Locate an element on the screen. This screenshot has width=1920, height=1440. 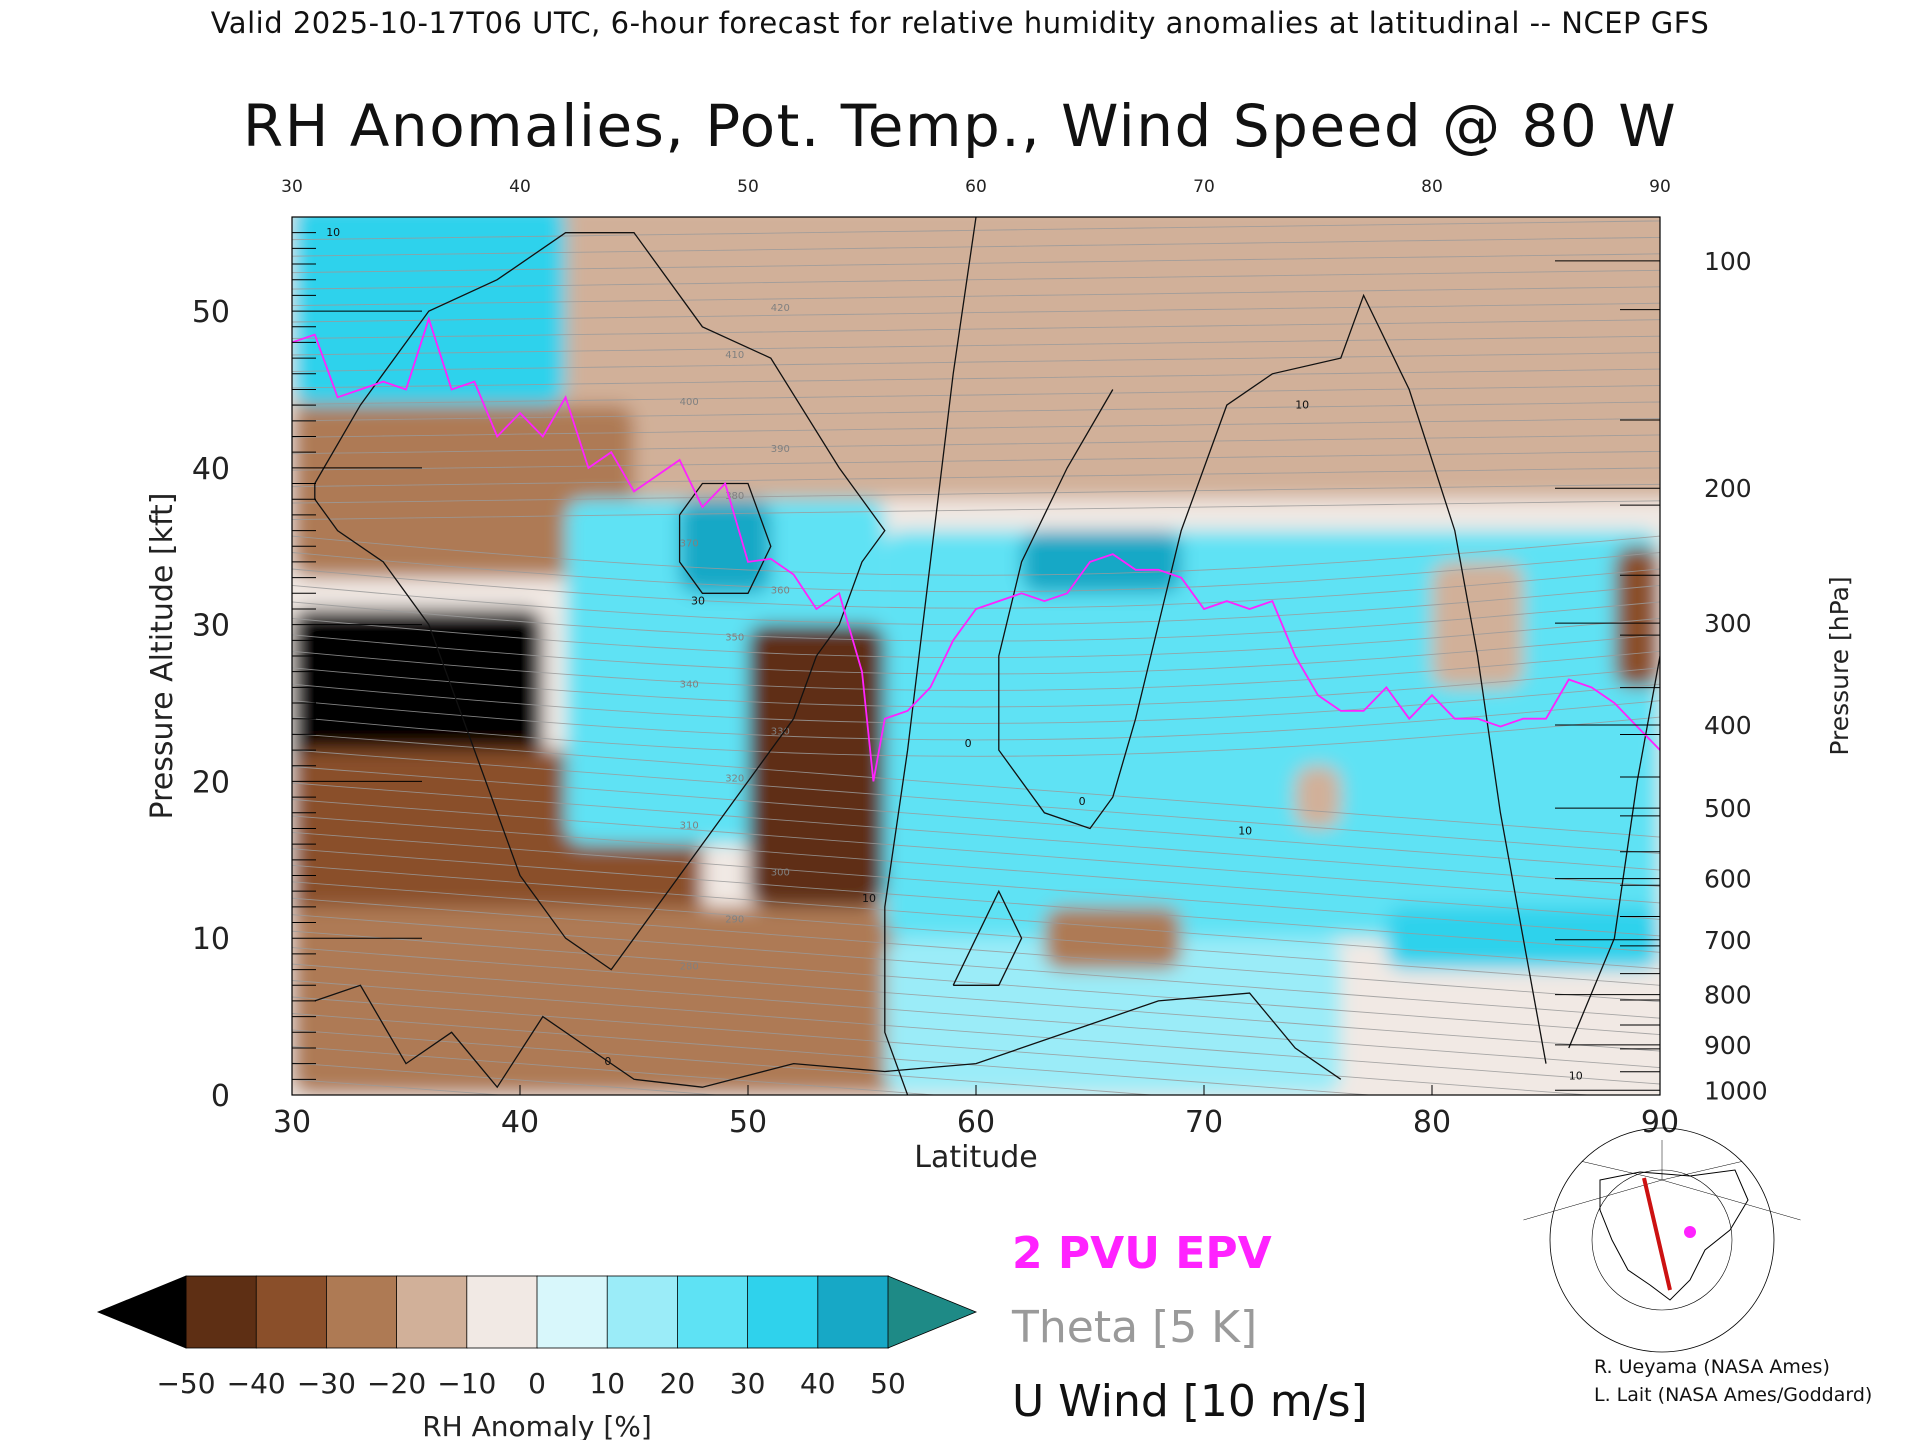
y-tick-label-50: 50 is located at coordinates (211, 312).